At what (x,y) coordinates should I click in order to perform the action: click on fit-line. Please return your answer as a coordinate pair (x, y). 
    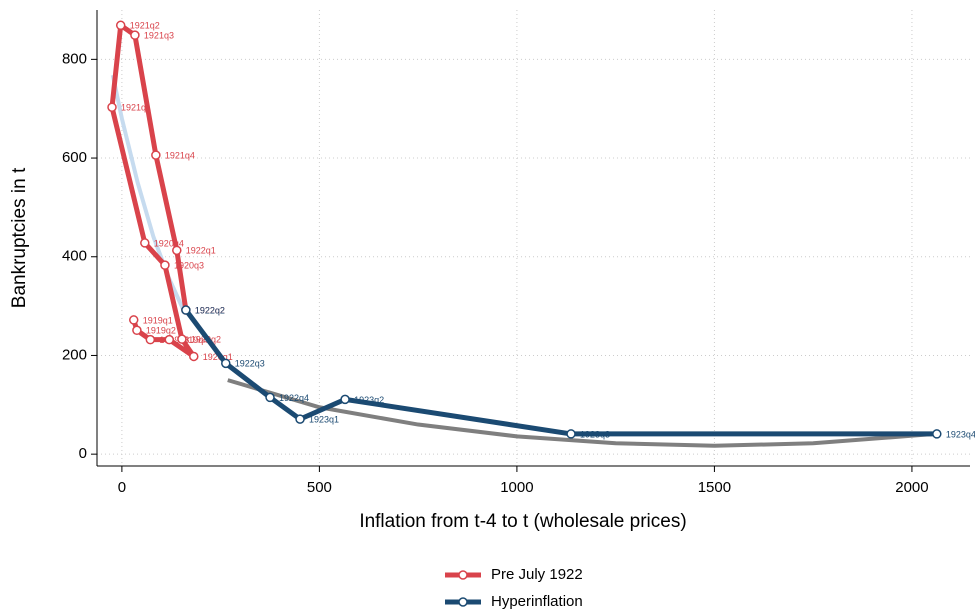
    Looking at the image, I should click on (581, 413).